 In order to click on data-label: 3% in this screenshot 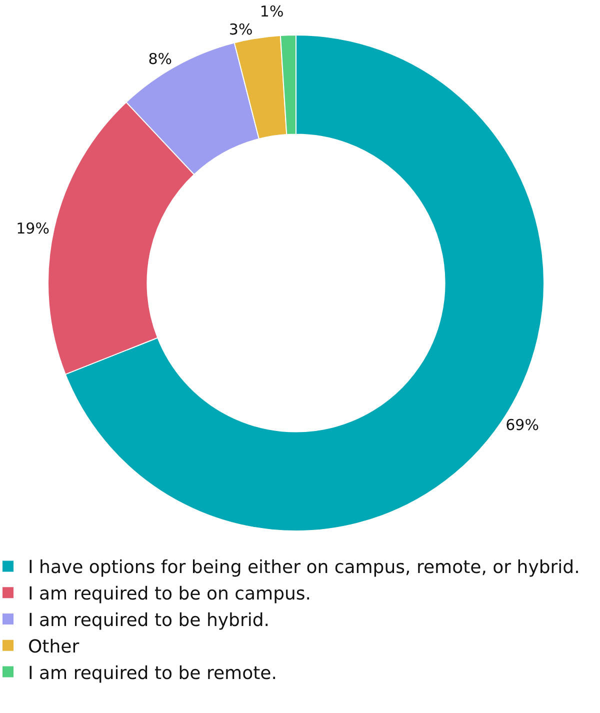, I will do `click(240, 29)`.